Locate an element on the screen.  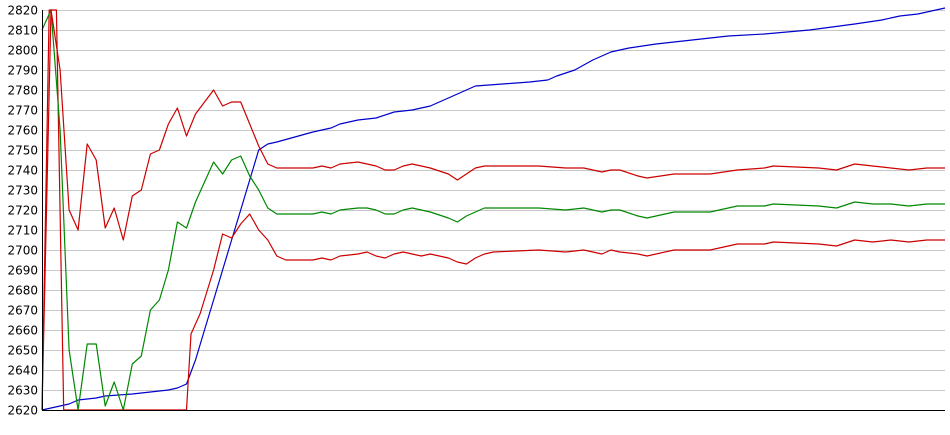
y-tick-label: 2740 is located at coordinates (22, 171).